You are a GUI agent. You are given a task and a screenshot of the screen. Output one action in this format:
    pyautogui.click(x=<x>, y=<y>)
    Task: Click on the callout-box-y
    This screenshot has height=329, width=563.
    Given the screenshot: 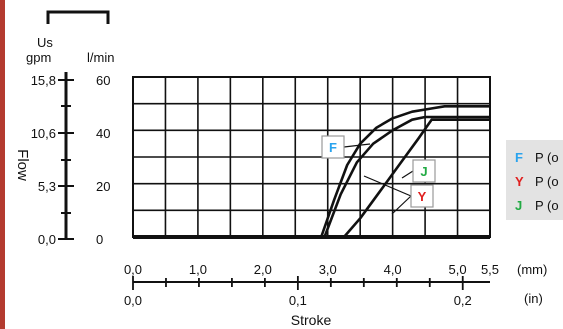 What is the action you would take?
    pyautogui.click(x=422, y=196)
    